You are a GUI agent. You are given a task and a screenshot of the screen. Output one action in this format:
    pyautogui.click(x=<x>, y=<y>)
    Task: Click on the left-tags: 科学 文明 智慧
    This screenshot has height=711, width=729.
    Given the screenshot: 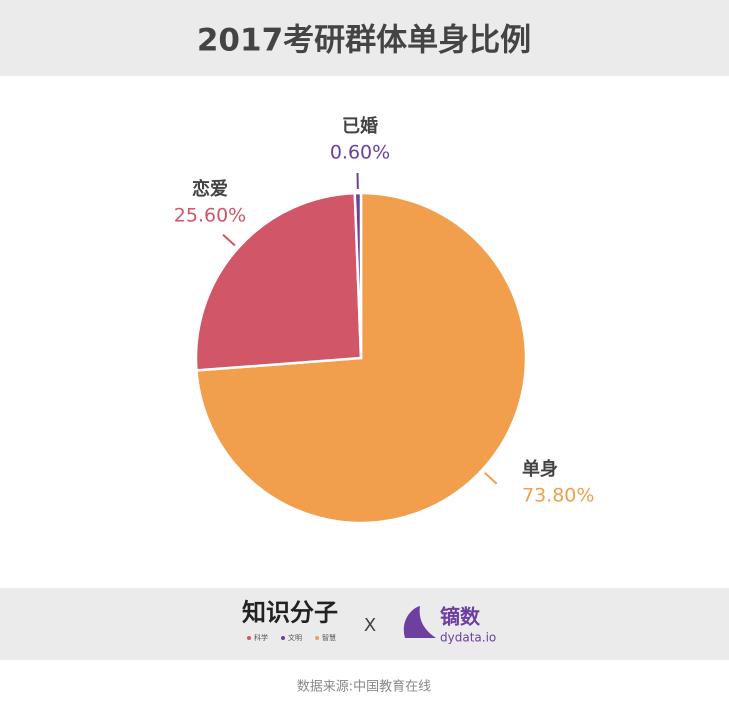 What is the action you would take?
    pyautogui.click(x=291, y=637)
    